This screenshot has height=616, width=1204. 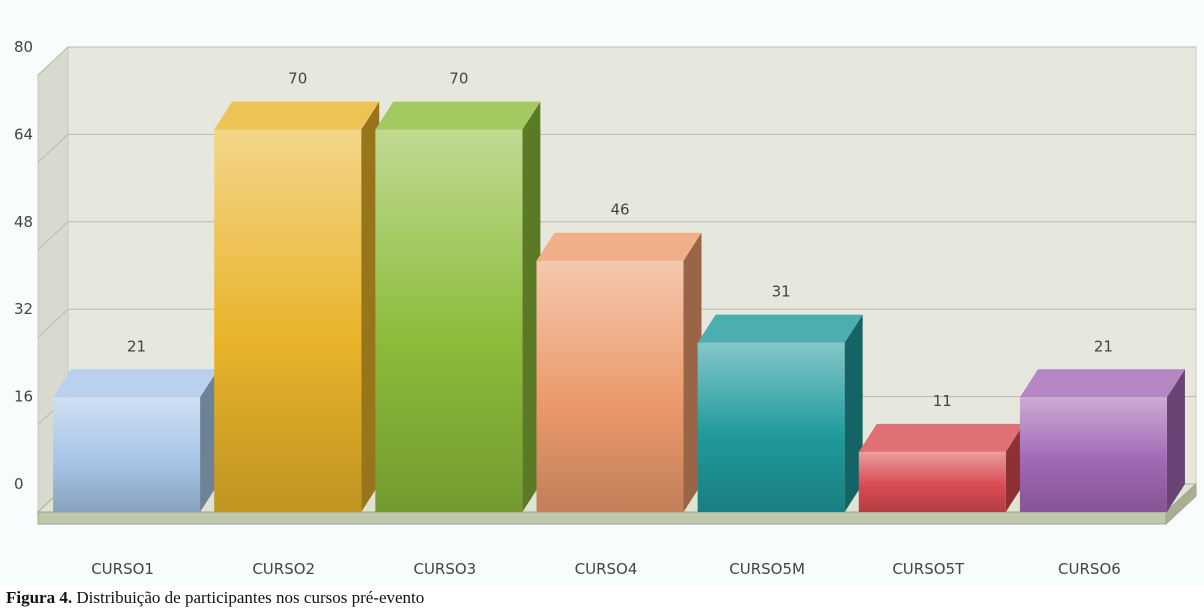 What do you see at coordinates (1181, 504) in the screenshot?
I see `floor-side` at bounding box center [1181, 504].